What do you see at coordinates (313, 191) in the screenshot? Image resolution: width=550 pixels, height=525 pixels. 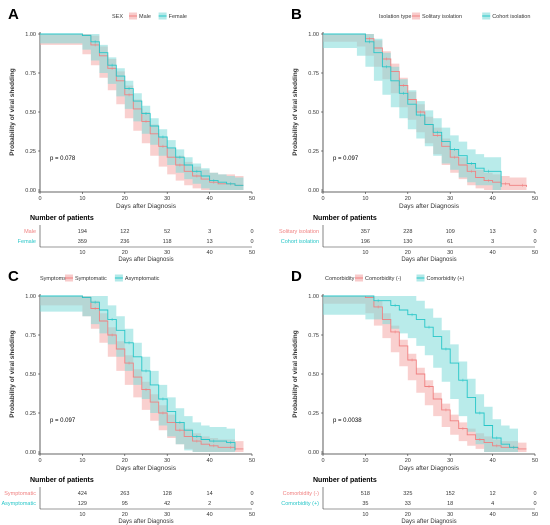 I see `y-tick-label: 0.00` at bounding box center [313, 191].